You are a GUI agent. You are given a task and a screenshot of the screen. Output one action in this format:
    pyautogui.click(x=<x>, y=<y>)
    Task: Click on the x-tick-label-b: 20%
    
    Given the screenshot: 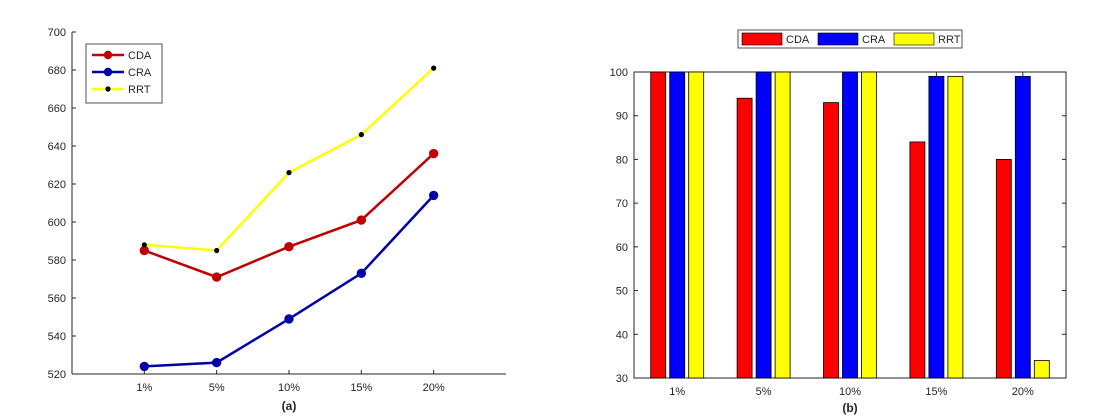 What is the action you would take?
    pyautogui.click(x=1023, y=392)
    